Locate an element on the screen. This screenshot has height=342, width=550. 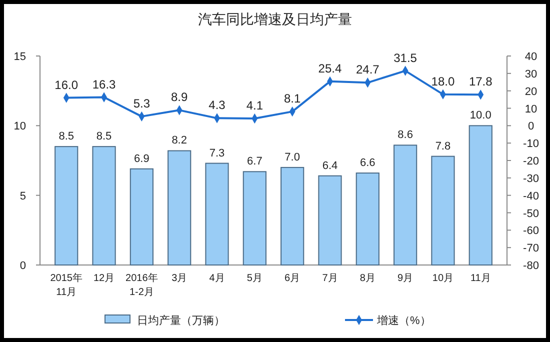
legend-label: 日均产量（万辆） is located at coordinates (181, 320).